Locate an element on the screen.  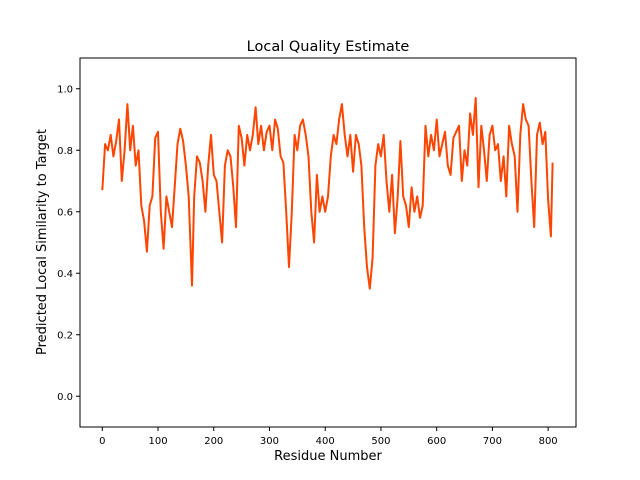
y-tick-label: 0.8 is located at coordinates (65, 151).